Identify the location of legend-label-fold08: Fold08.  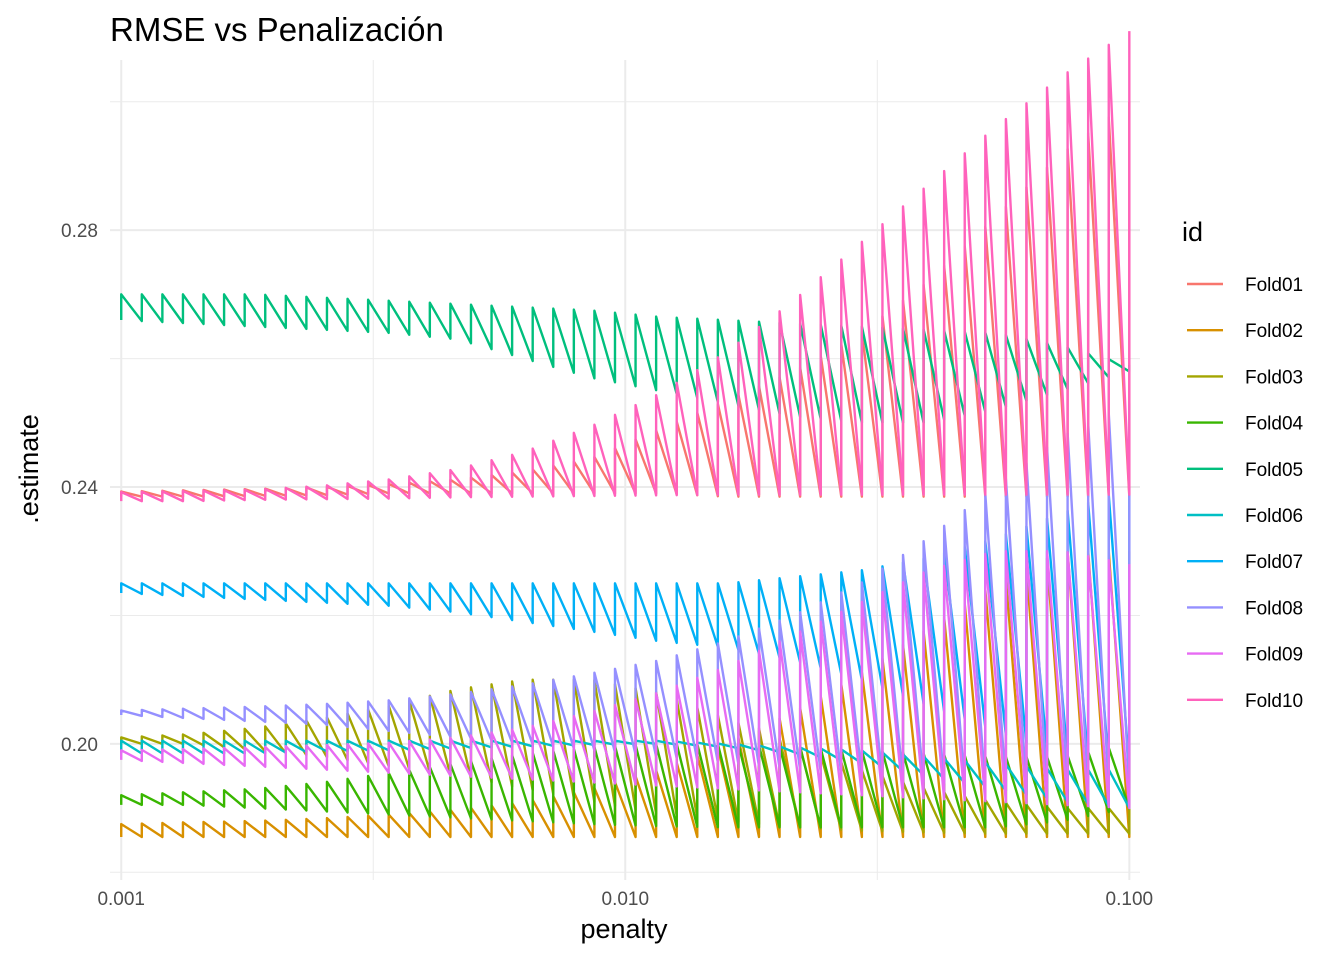
(1274, 608).